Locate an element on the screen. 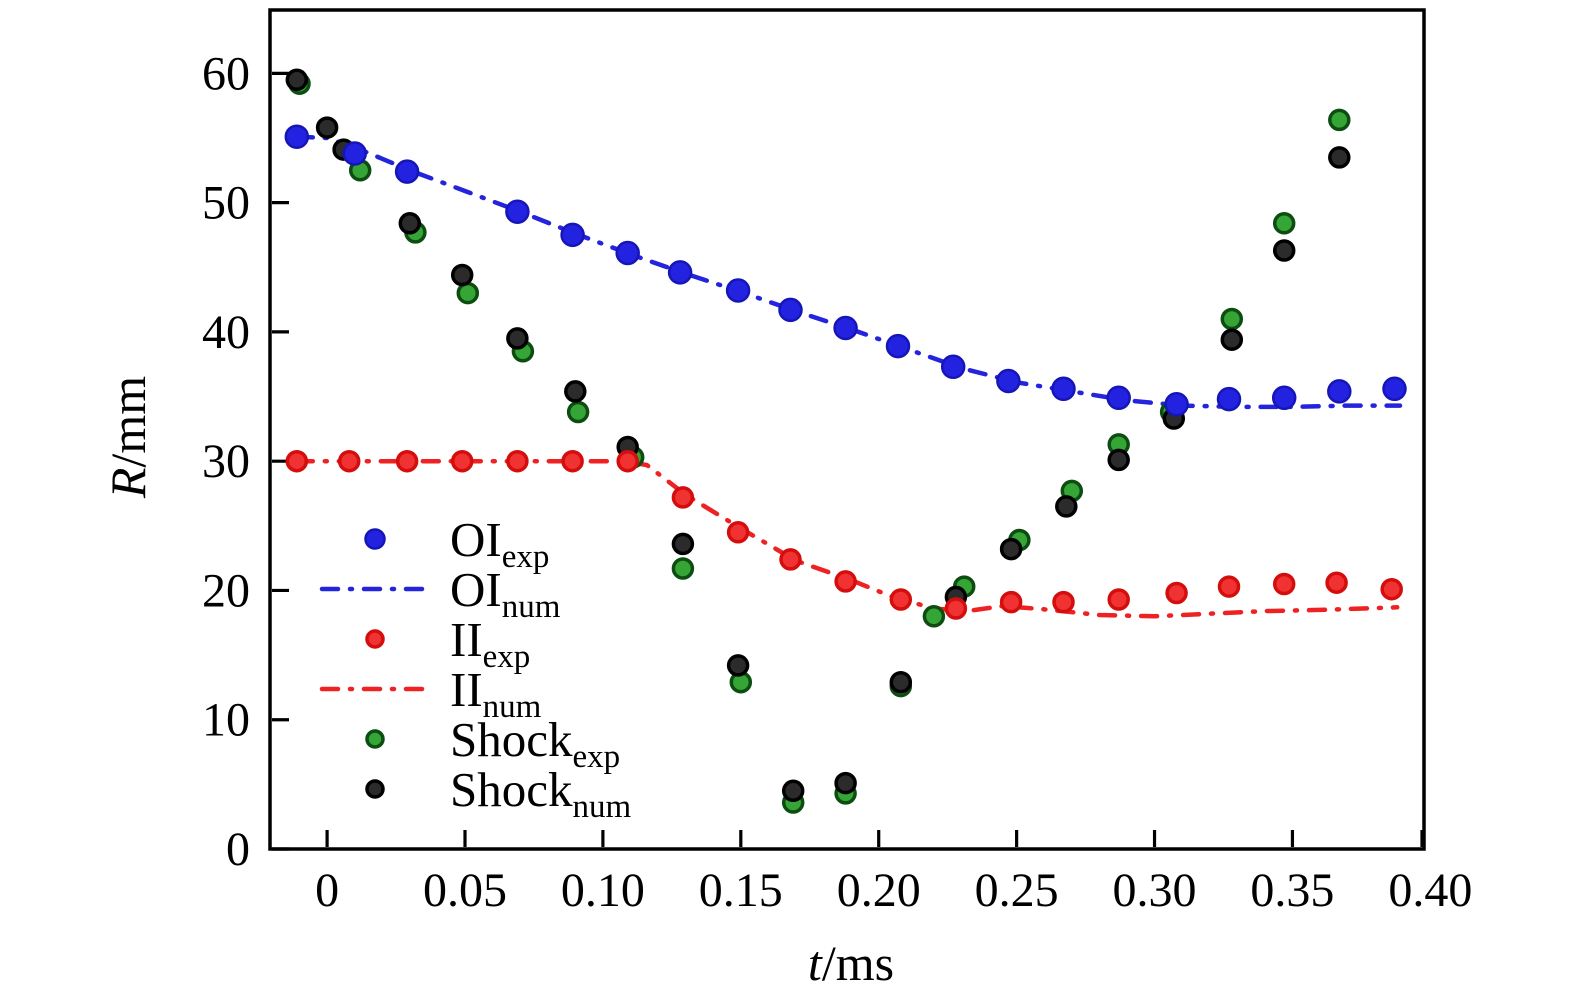 The width and height of the screenshot is (1575, 1004). x-tick-label: 0.05 is located at coordinates (465, 890).